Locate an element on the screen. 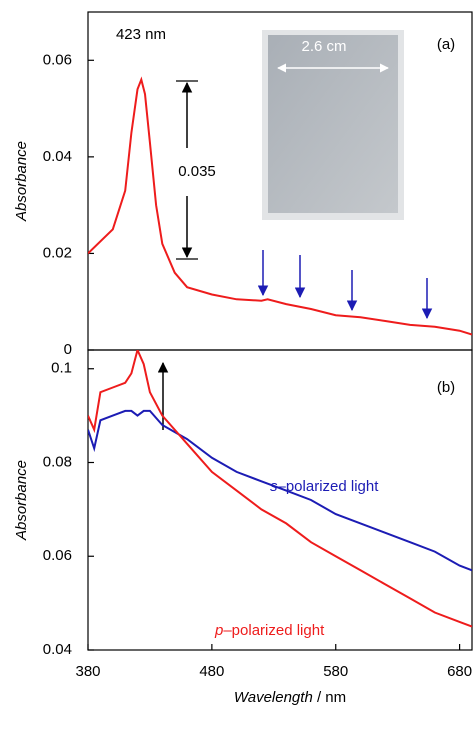 This screenshot has height=733, width=473. x-tick-label: 580 is located at coordinates (335, 671).